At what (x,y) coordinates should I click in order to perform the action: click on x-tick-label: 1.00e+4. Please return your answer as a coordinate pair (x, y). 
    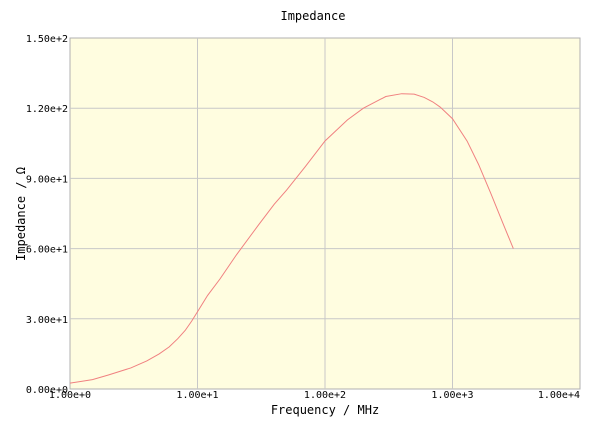
    Looking at the image, I should click on (559, 395).